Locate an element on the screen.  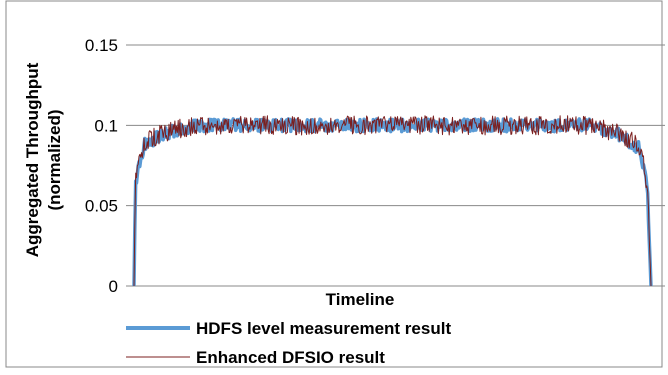
legend-label-dfsio: Enhanced DFSIO result is located at coordinates (290, 357).